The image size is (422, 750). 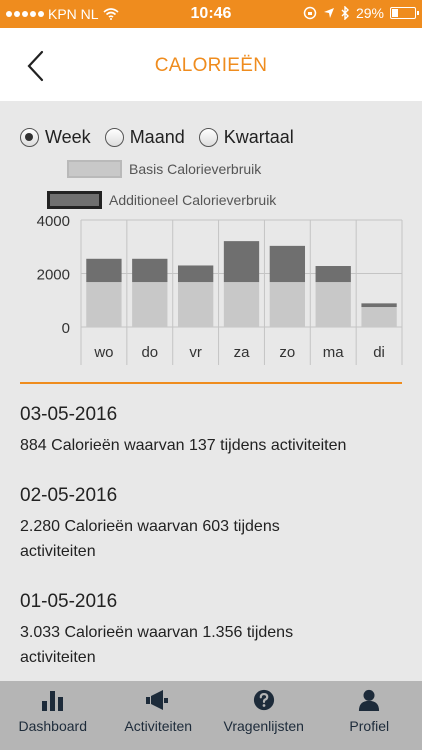 What do you see at coordinates (379, 305) in the screenshot?
I see `bar-additional-di` at bounding box center [379, 305].